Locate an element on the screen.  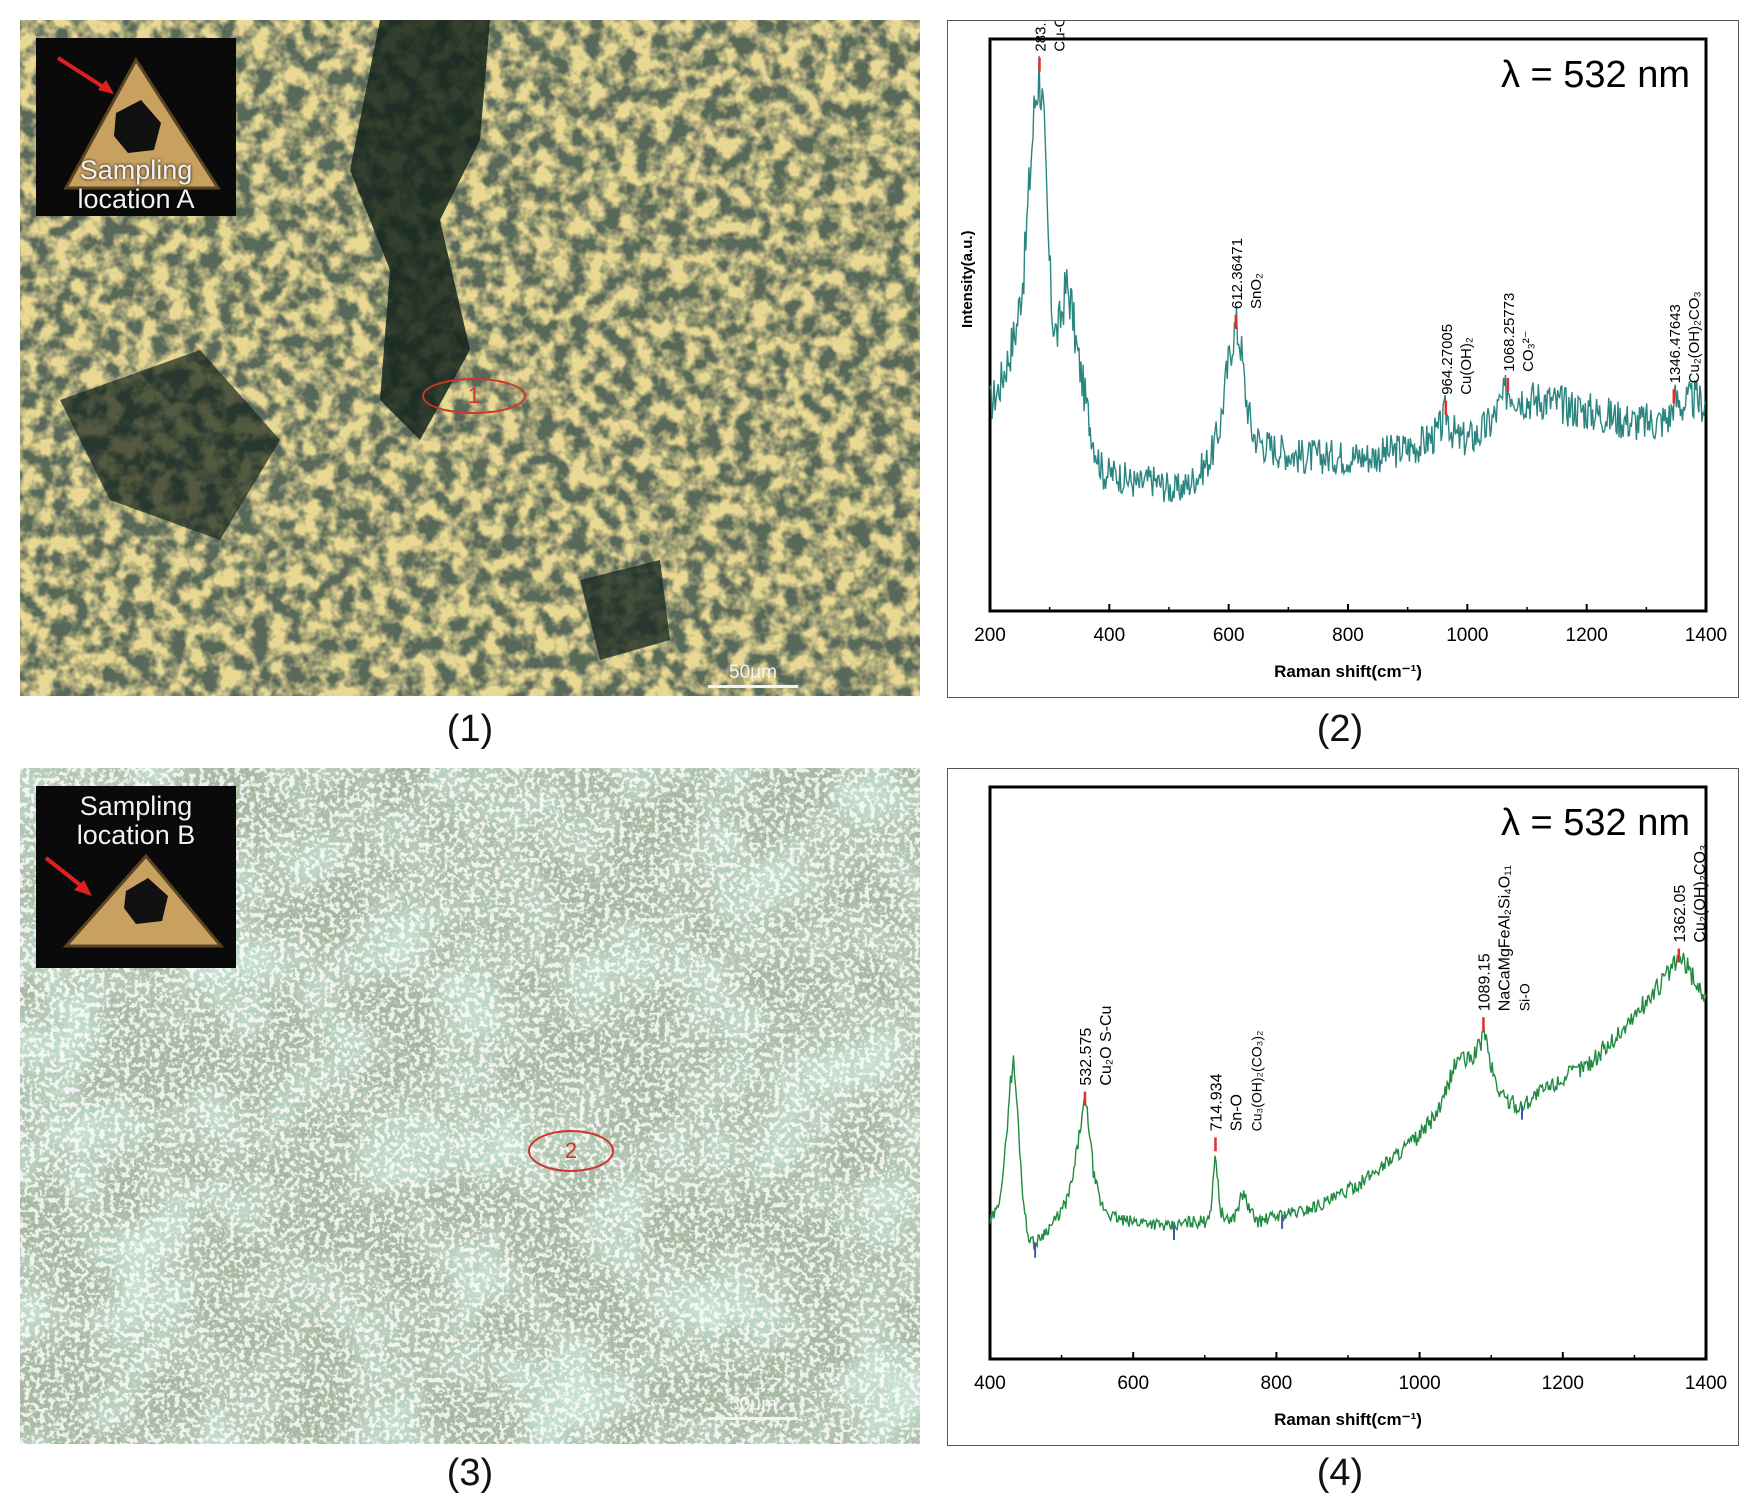
sampling-marker-1: 1 is located at coordinates (474, 396).